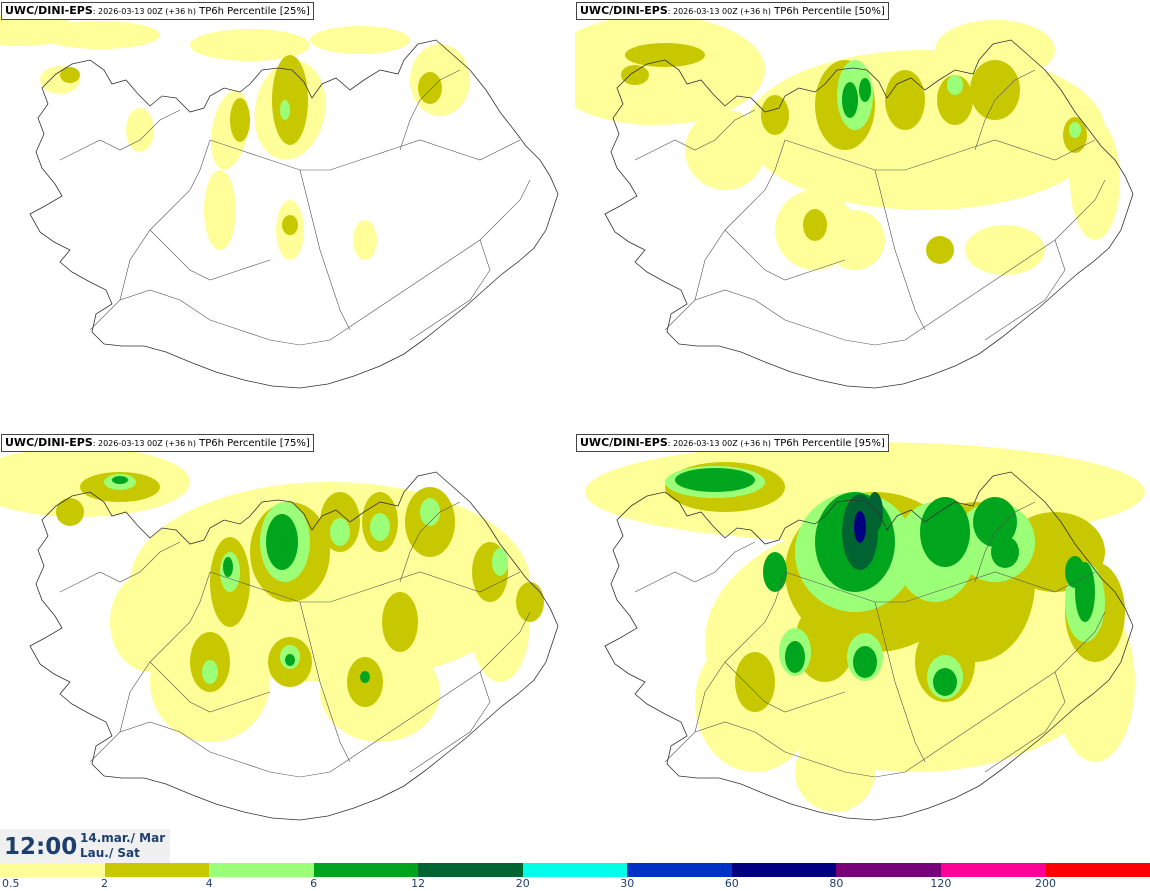 The image size is (1150, 891). I want to click on colorbar-tick-label: 80, so click(836, 883).